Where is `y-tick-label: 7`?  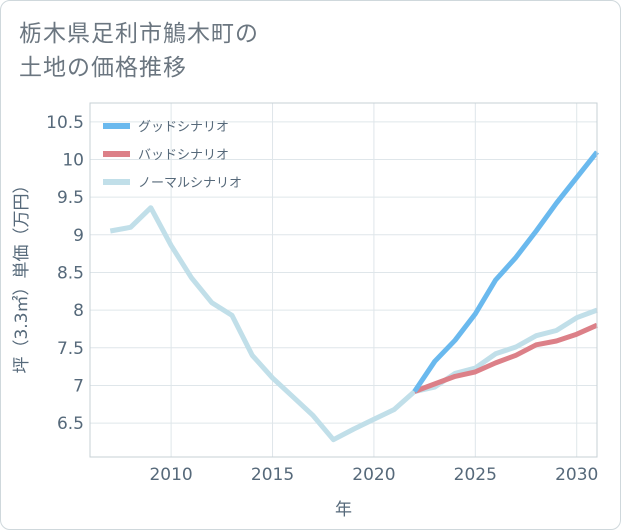
y-tick-label: 7 is located at coordinates (78, 386).